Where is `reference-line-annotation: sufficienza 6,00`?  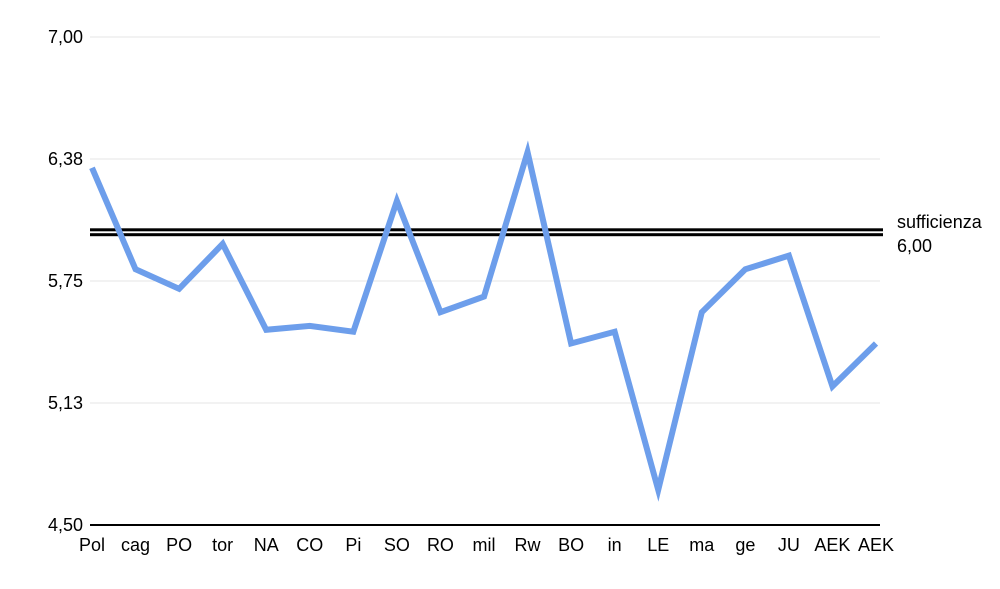 reference-line-annotation: sufficienza 6,00 is located at coordinates (939, 234).